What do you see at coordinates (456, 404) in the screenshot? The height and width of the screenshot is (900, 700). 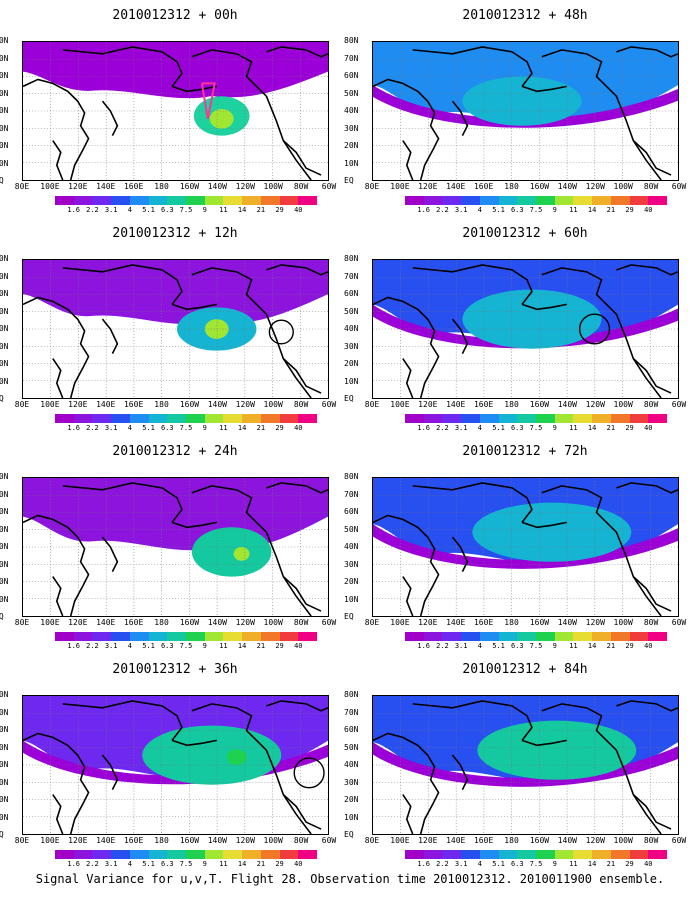 I see `longitude-label: 140E` at bounding box center [456, 404].